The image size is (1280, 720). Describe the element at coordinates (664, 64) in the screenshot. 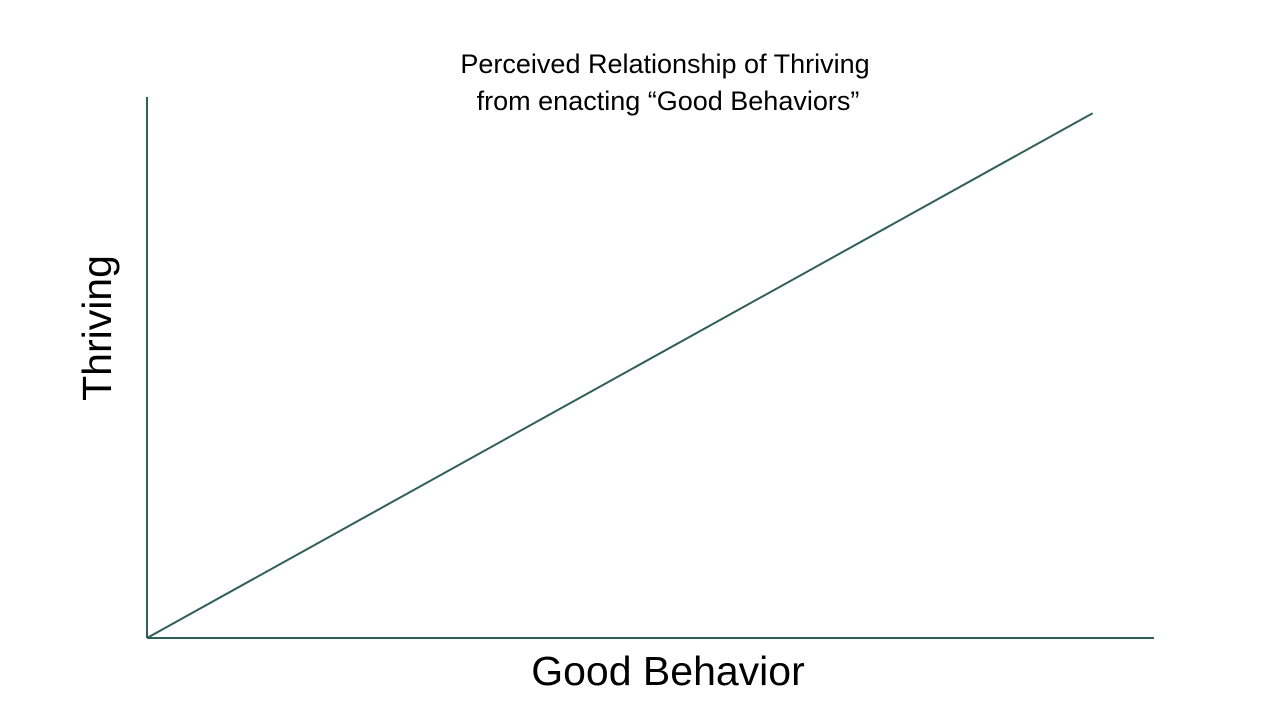

I see `chart-title: Perceived Relationship of Thriving` at that location.